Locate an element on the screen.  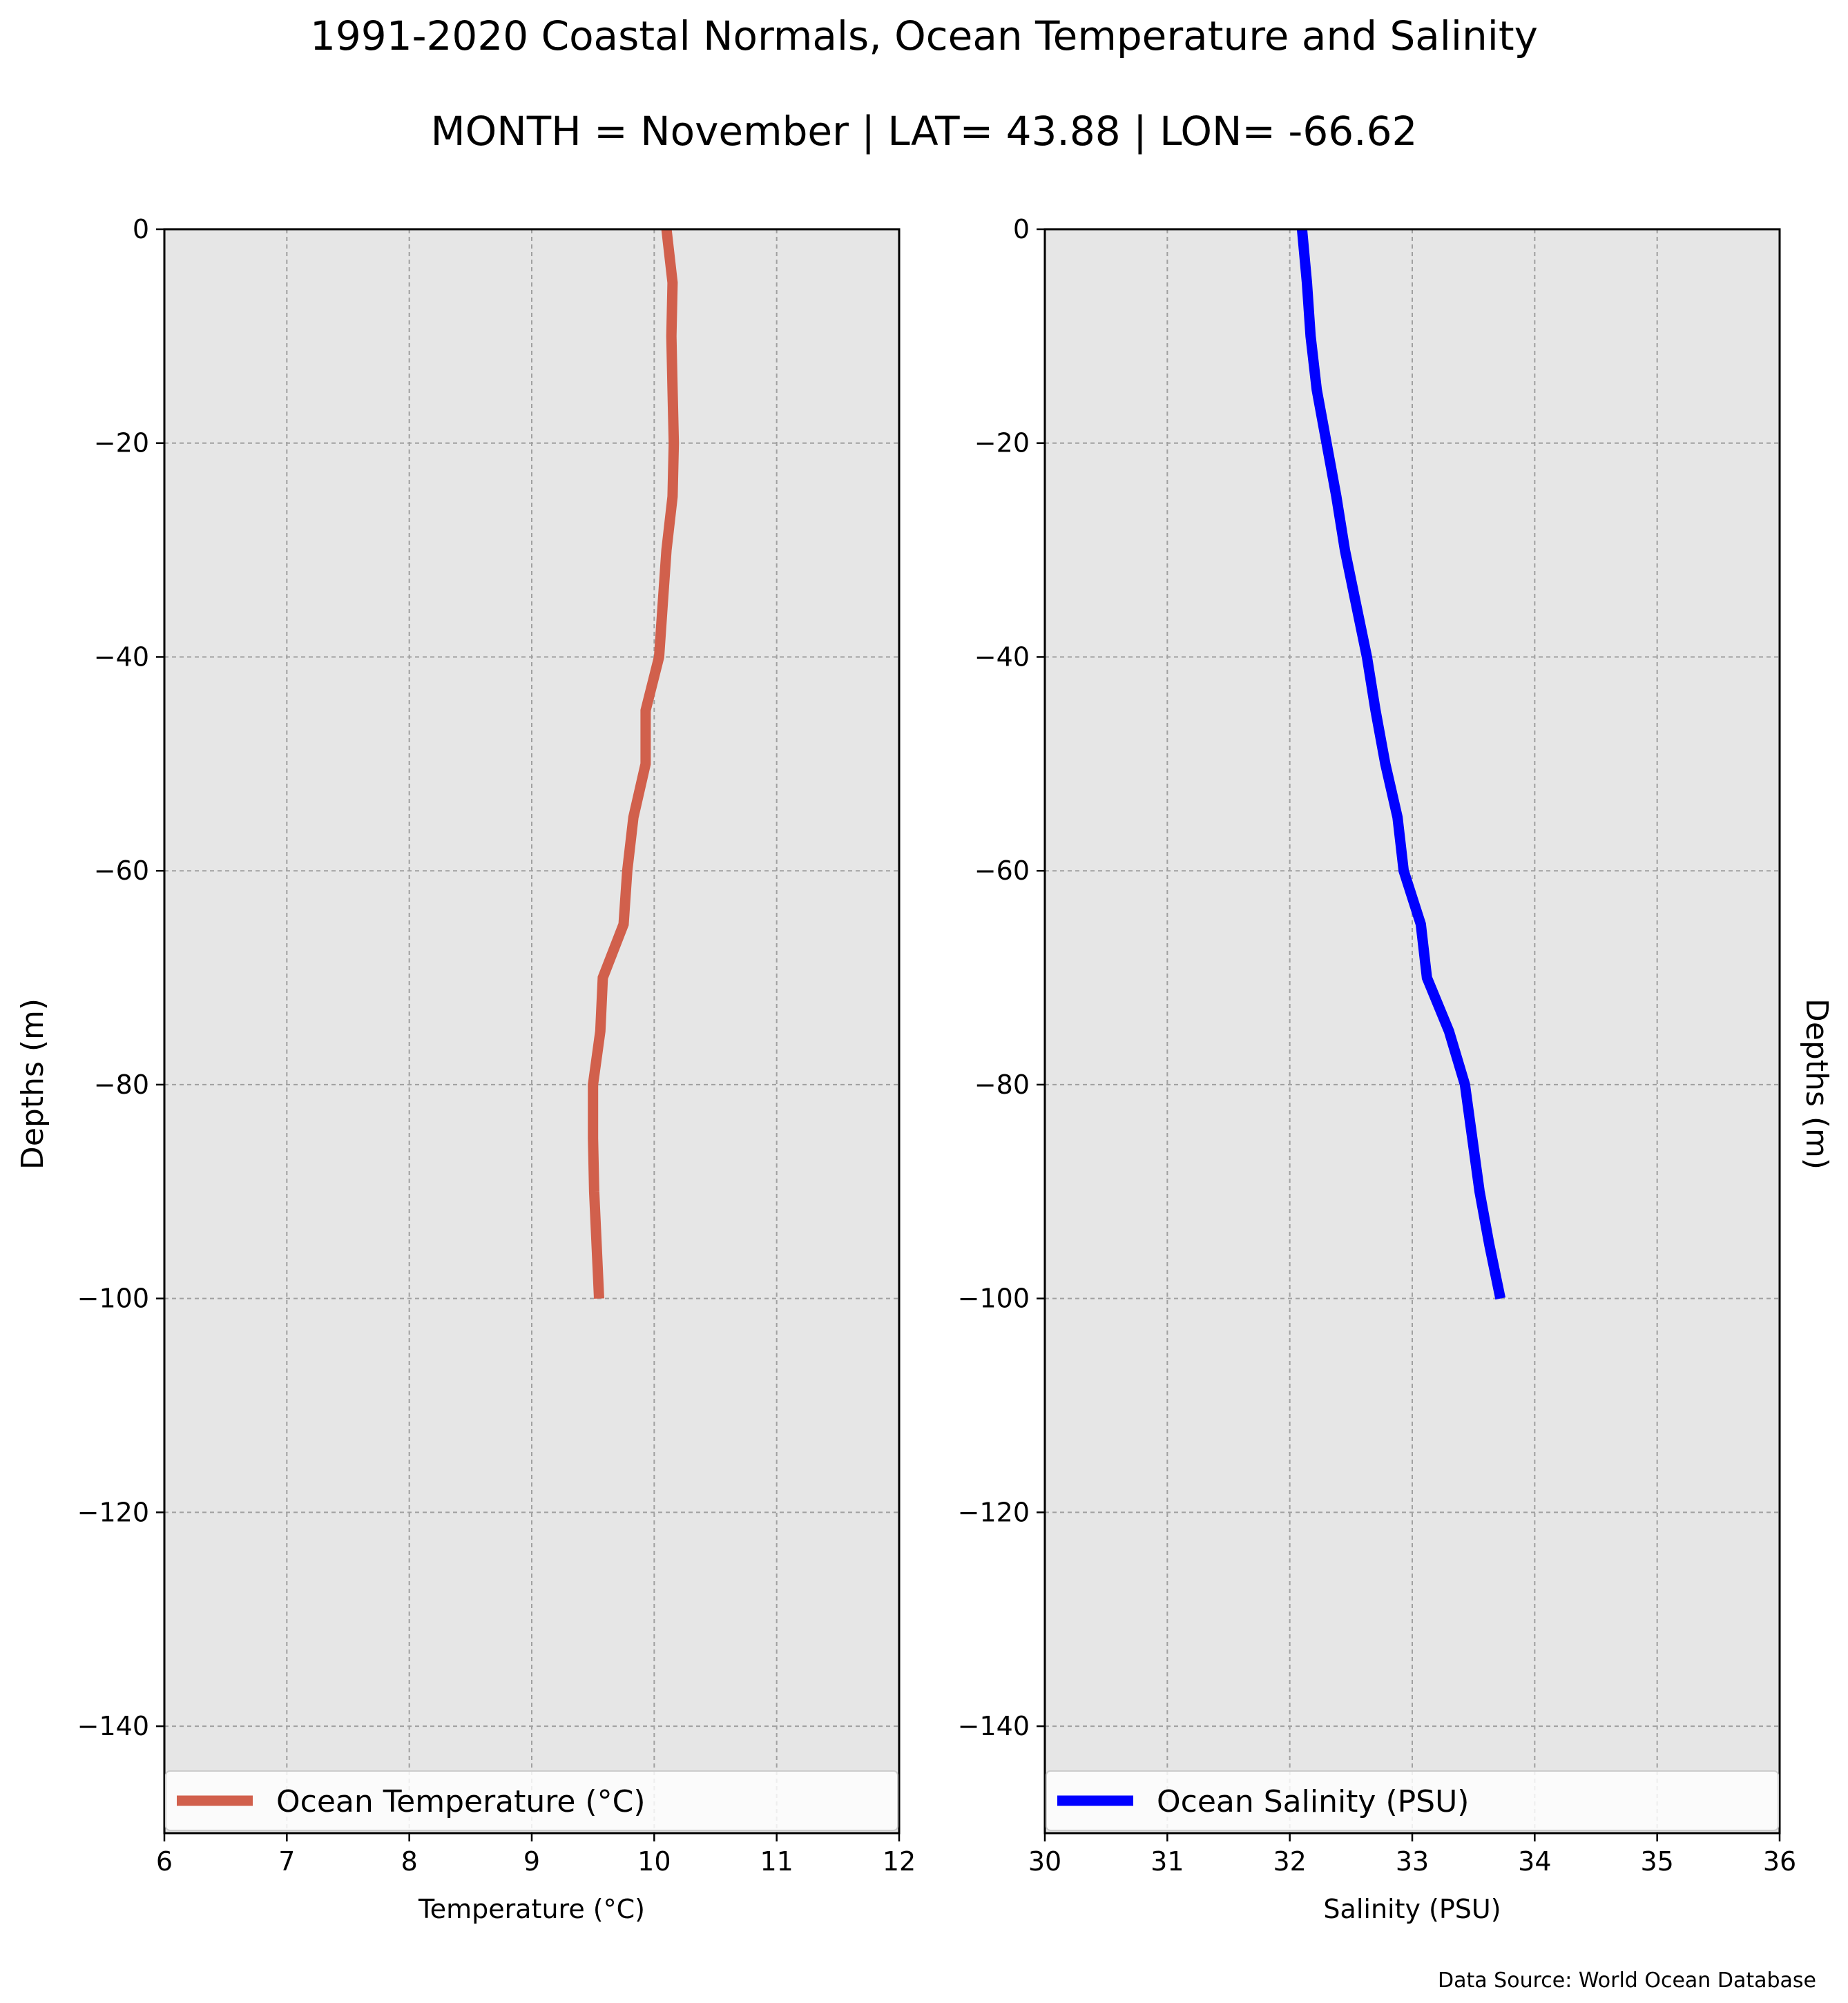
x-tick-label: 34 is located at coordinates (1534, 1862).